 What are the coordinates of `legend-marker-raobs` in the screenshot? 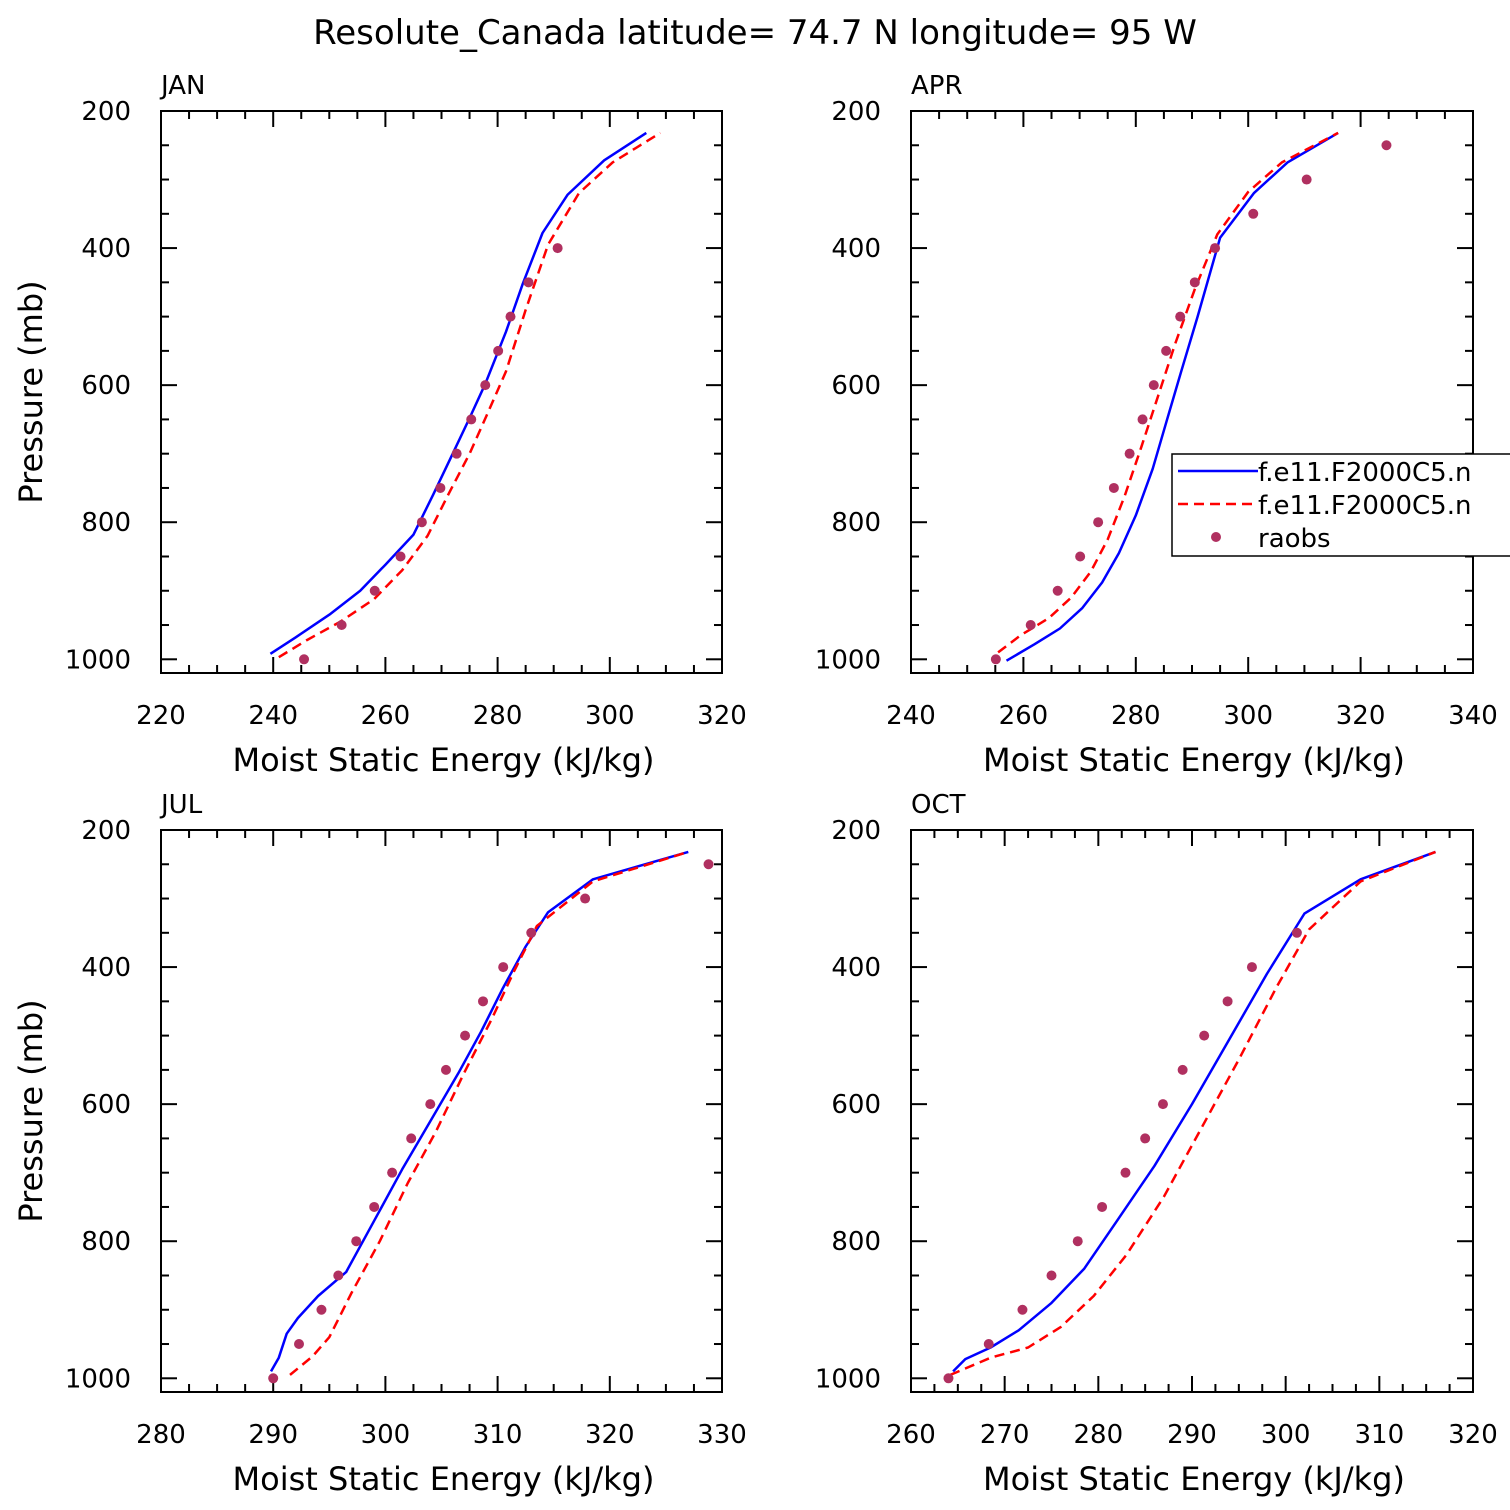 It's located at (1216, 537).